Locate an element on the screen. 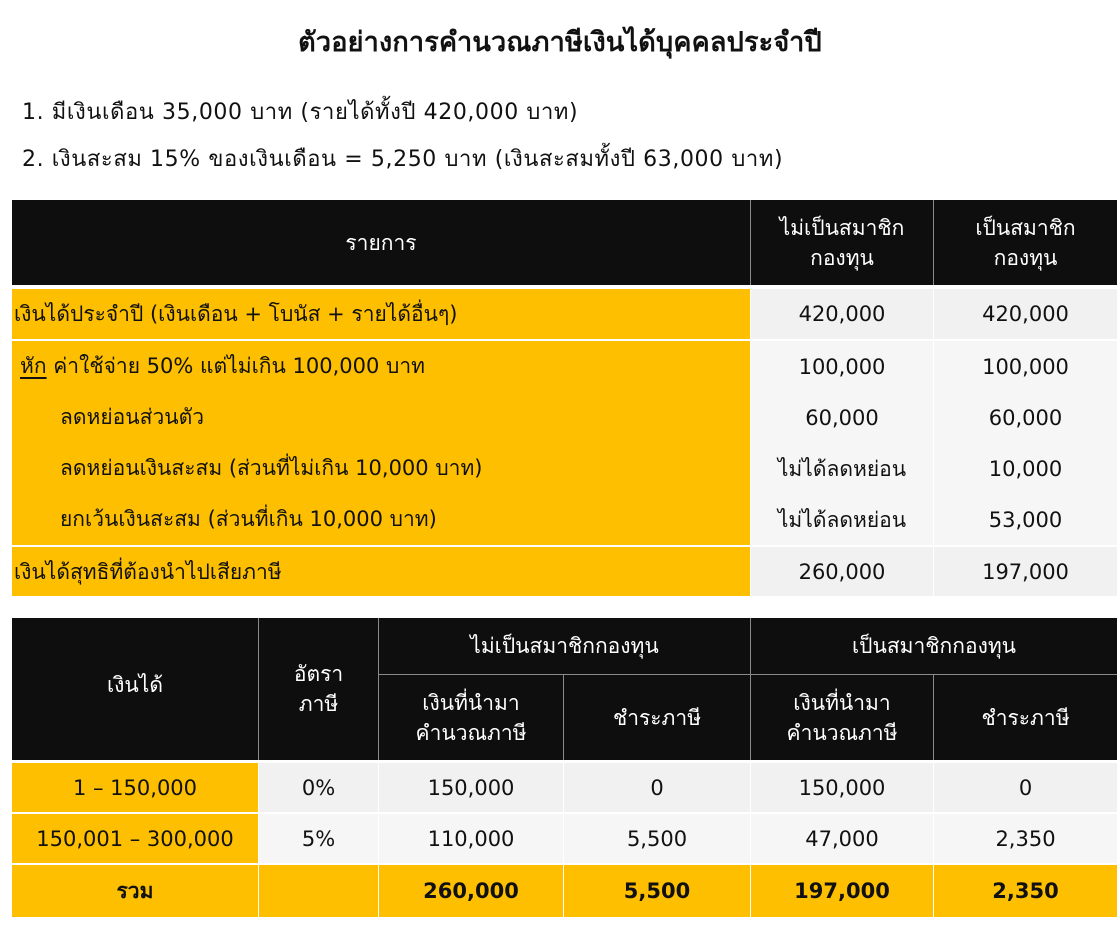 The image size is (1120, 938). total-label: รวม is located at coordinates (135, 891).